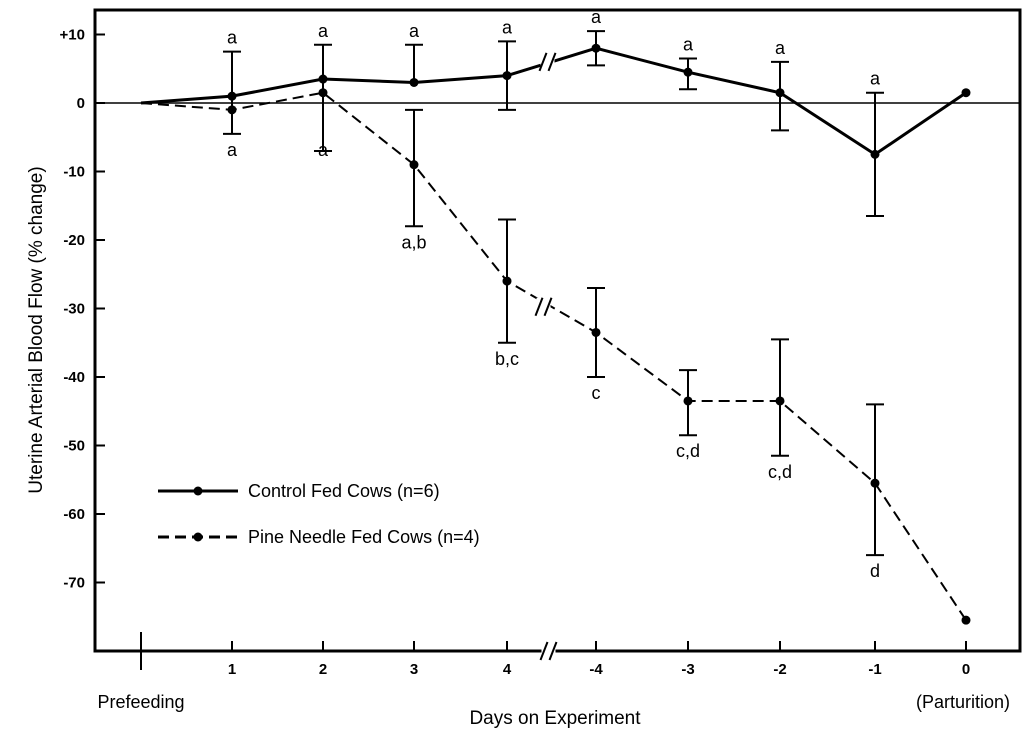 Image resolution: width=1030 pixels, height=731 pixels. Describe the element at coordinates (596, 669) in the screenshot. I see `x-tick-label: -4` at that location.